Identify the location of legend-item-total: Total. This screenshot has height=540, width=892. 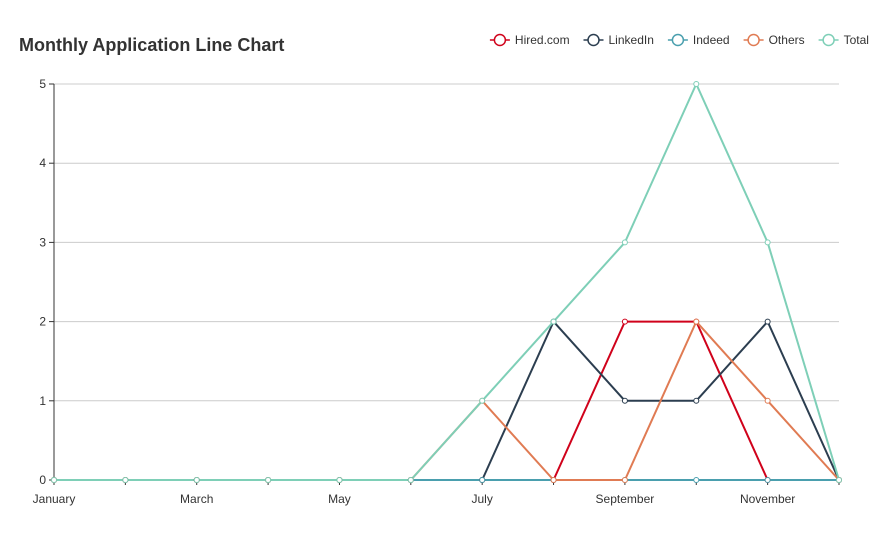
(843, 40).